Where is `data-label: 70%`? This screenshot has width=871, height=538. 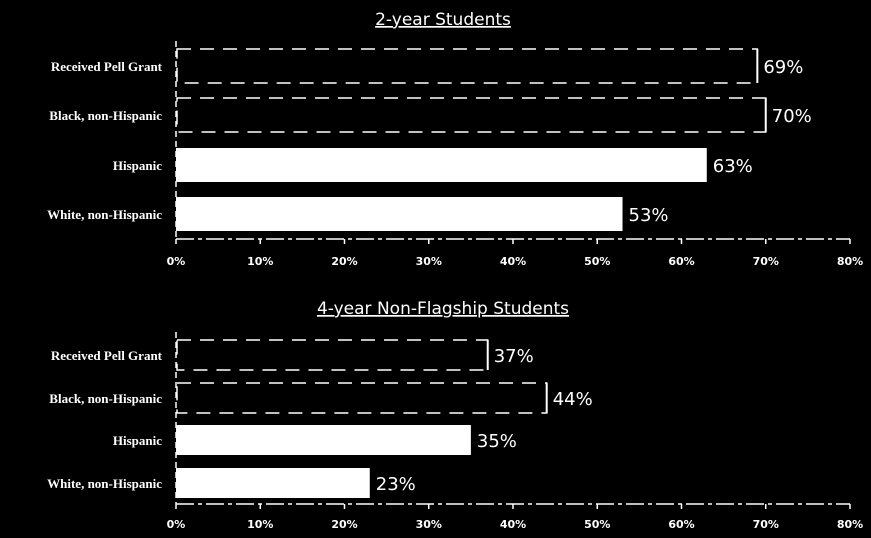
data-label: 70% is located at coordinates (792, 116).